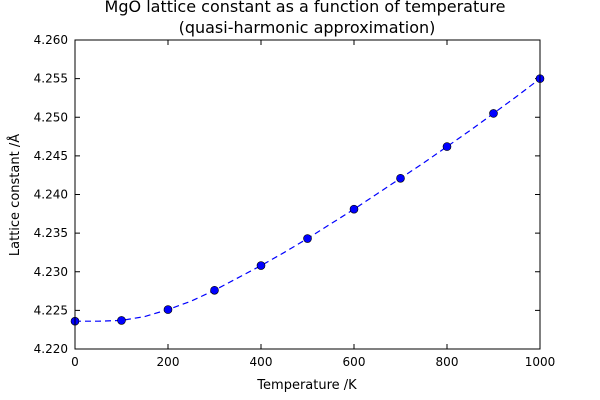  Describe the element at coordinates (447, 362) in the screenshot. I see `x-tick-label: 800` at that location.